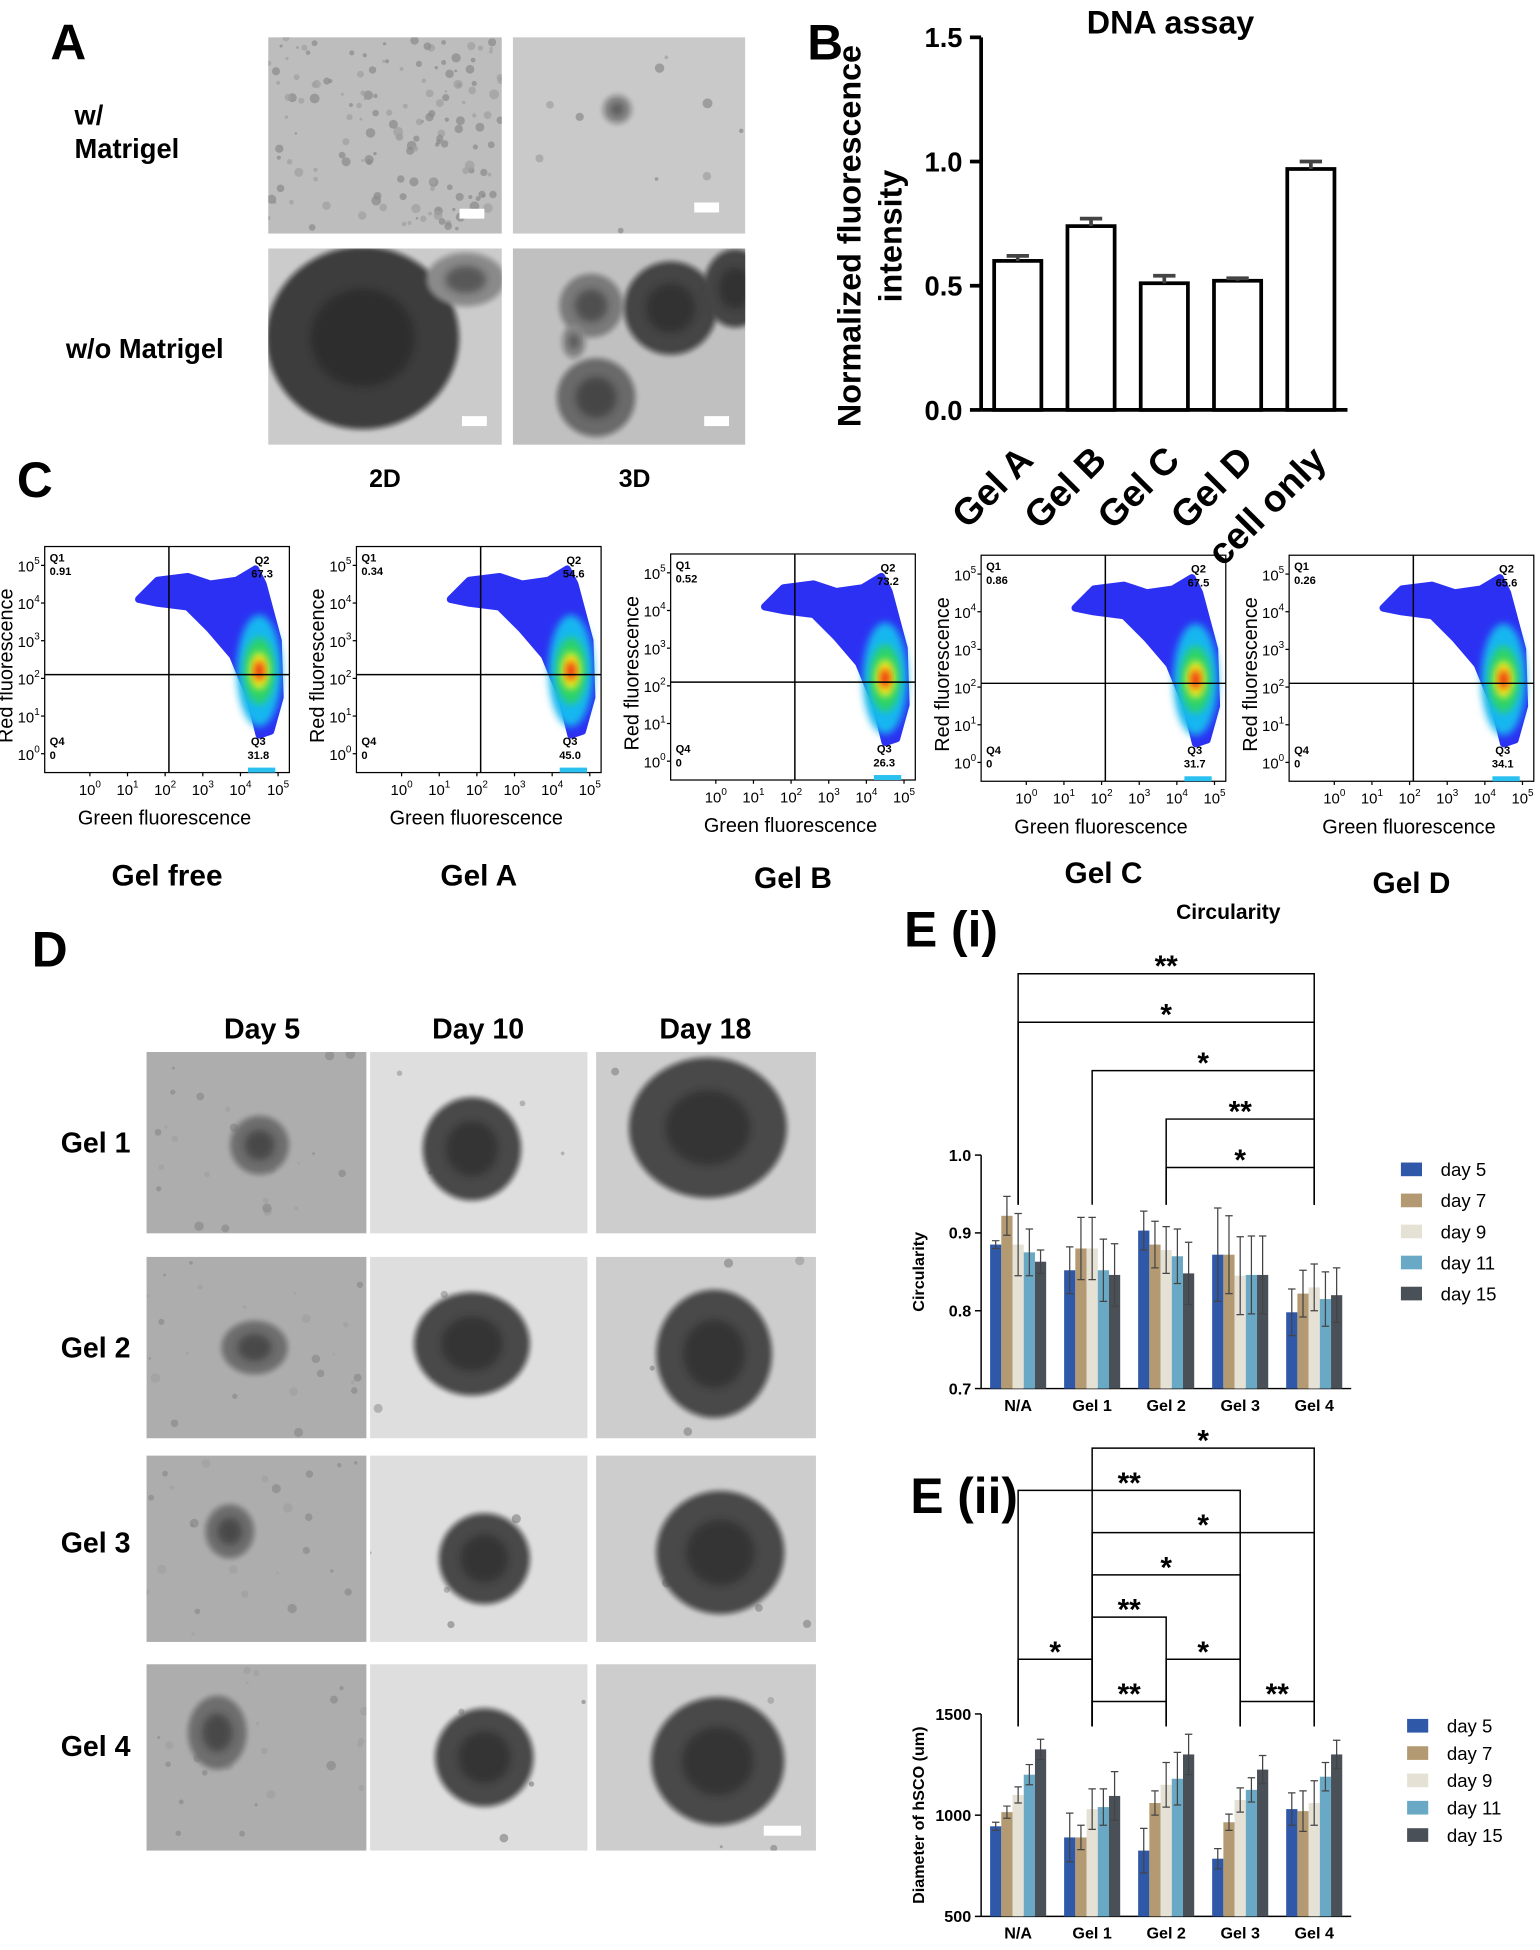 The width and height of the screenshot is (1540, 1950). What do you see at coordinates (318, 665) in the screenshot?
I see `y-axis-label: Red fluorescence` at bounding box center [318, 665].